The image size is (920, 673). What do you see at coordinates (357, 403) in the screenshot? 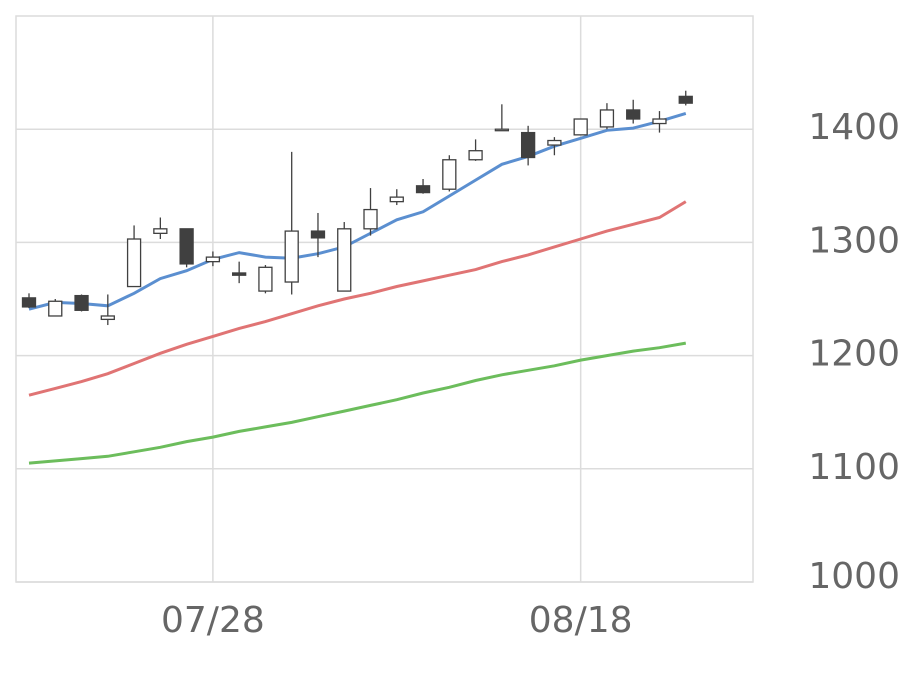
I see `moving-average-line` at bounding box center [357, 403].